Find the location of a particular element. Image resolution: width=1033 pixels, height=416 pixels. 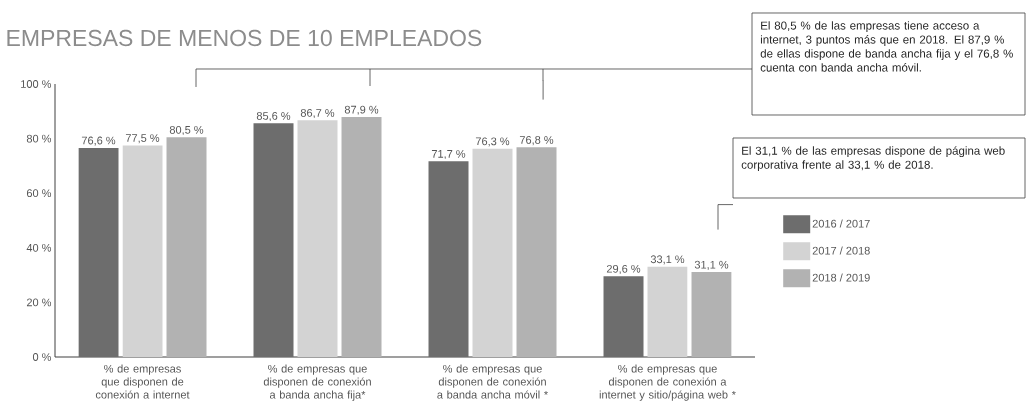

data-label: 31,1 % is located at coordinates (711, 265).